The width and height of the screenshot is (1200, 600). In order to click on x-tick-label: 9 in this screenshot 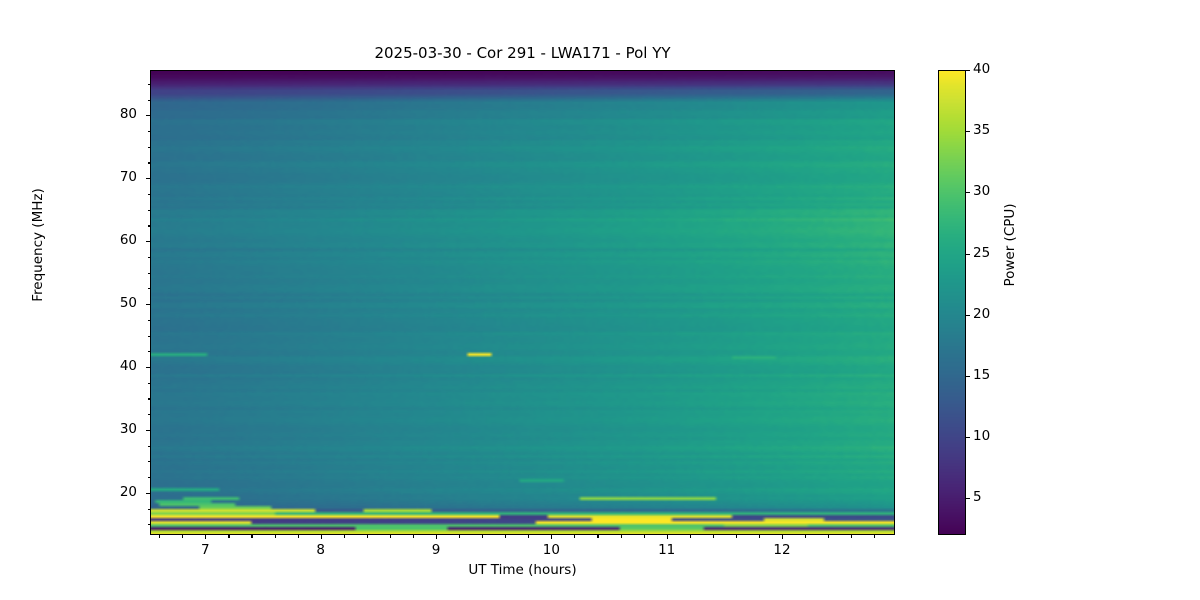, I will do `click(436, 550)`.